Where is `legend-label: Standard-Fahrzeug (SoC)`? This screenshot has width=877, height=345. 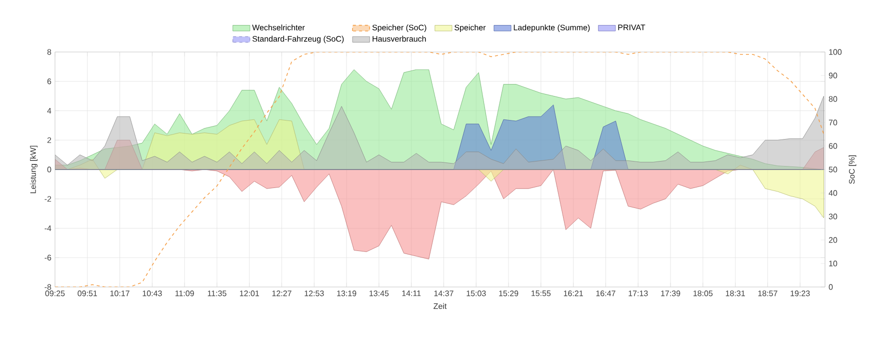 legend-label: Standard-Fahrzeug (SoC) is located at coordinates (298, 40).